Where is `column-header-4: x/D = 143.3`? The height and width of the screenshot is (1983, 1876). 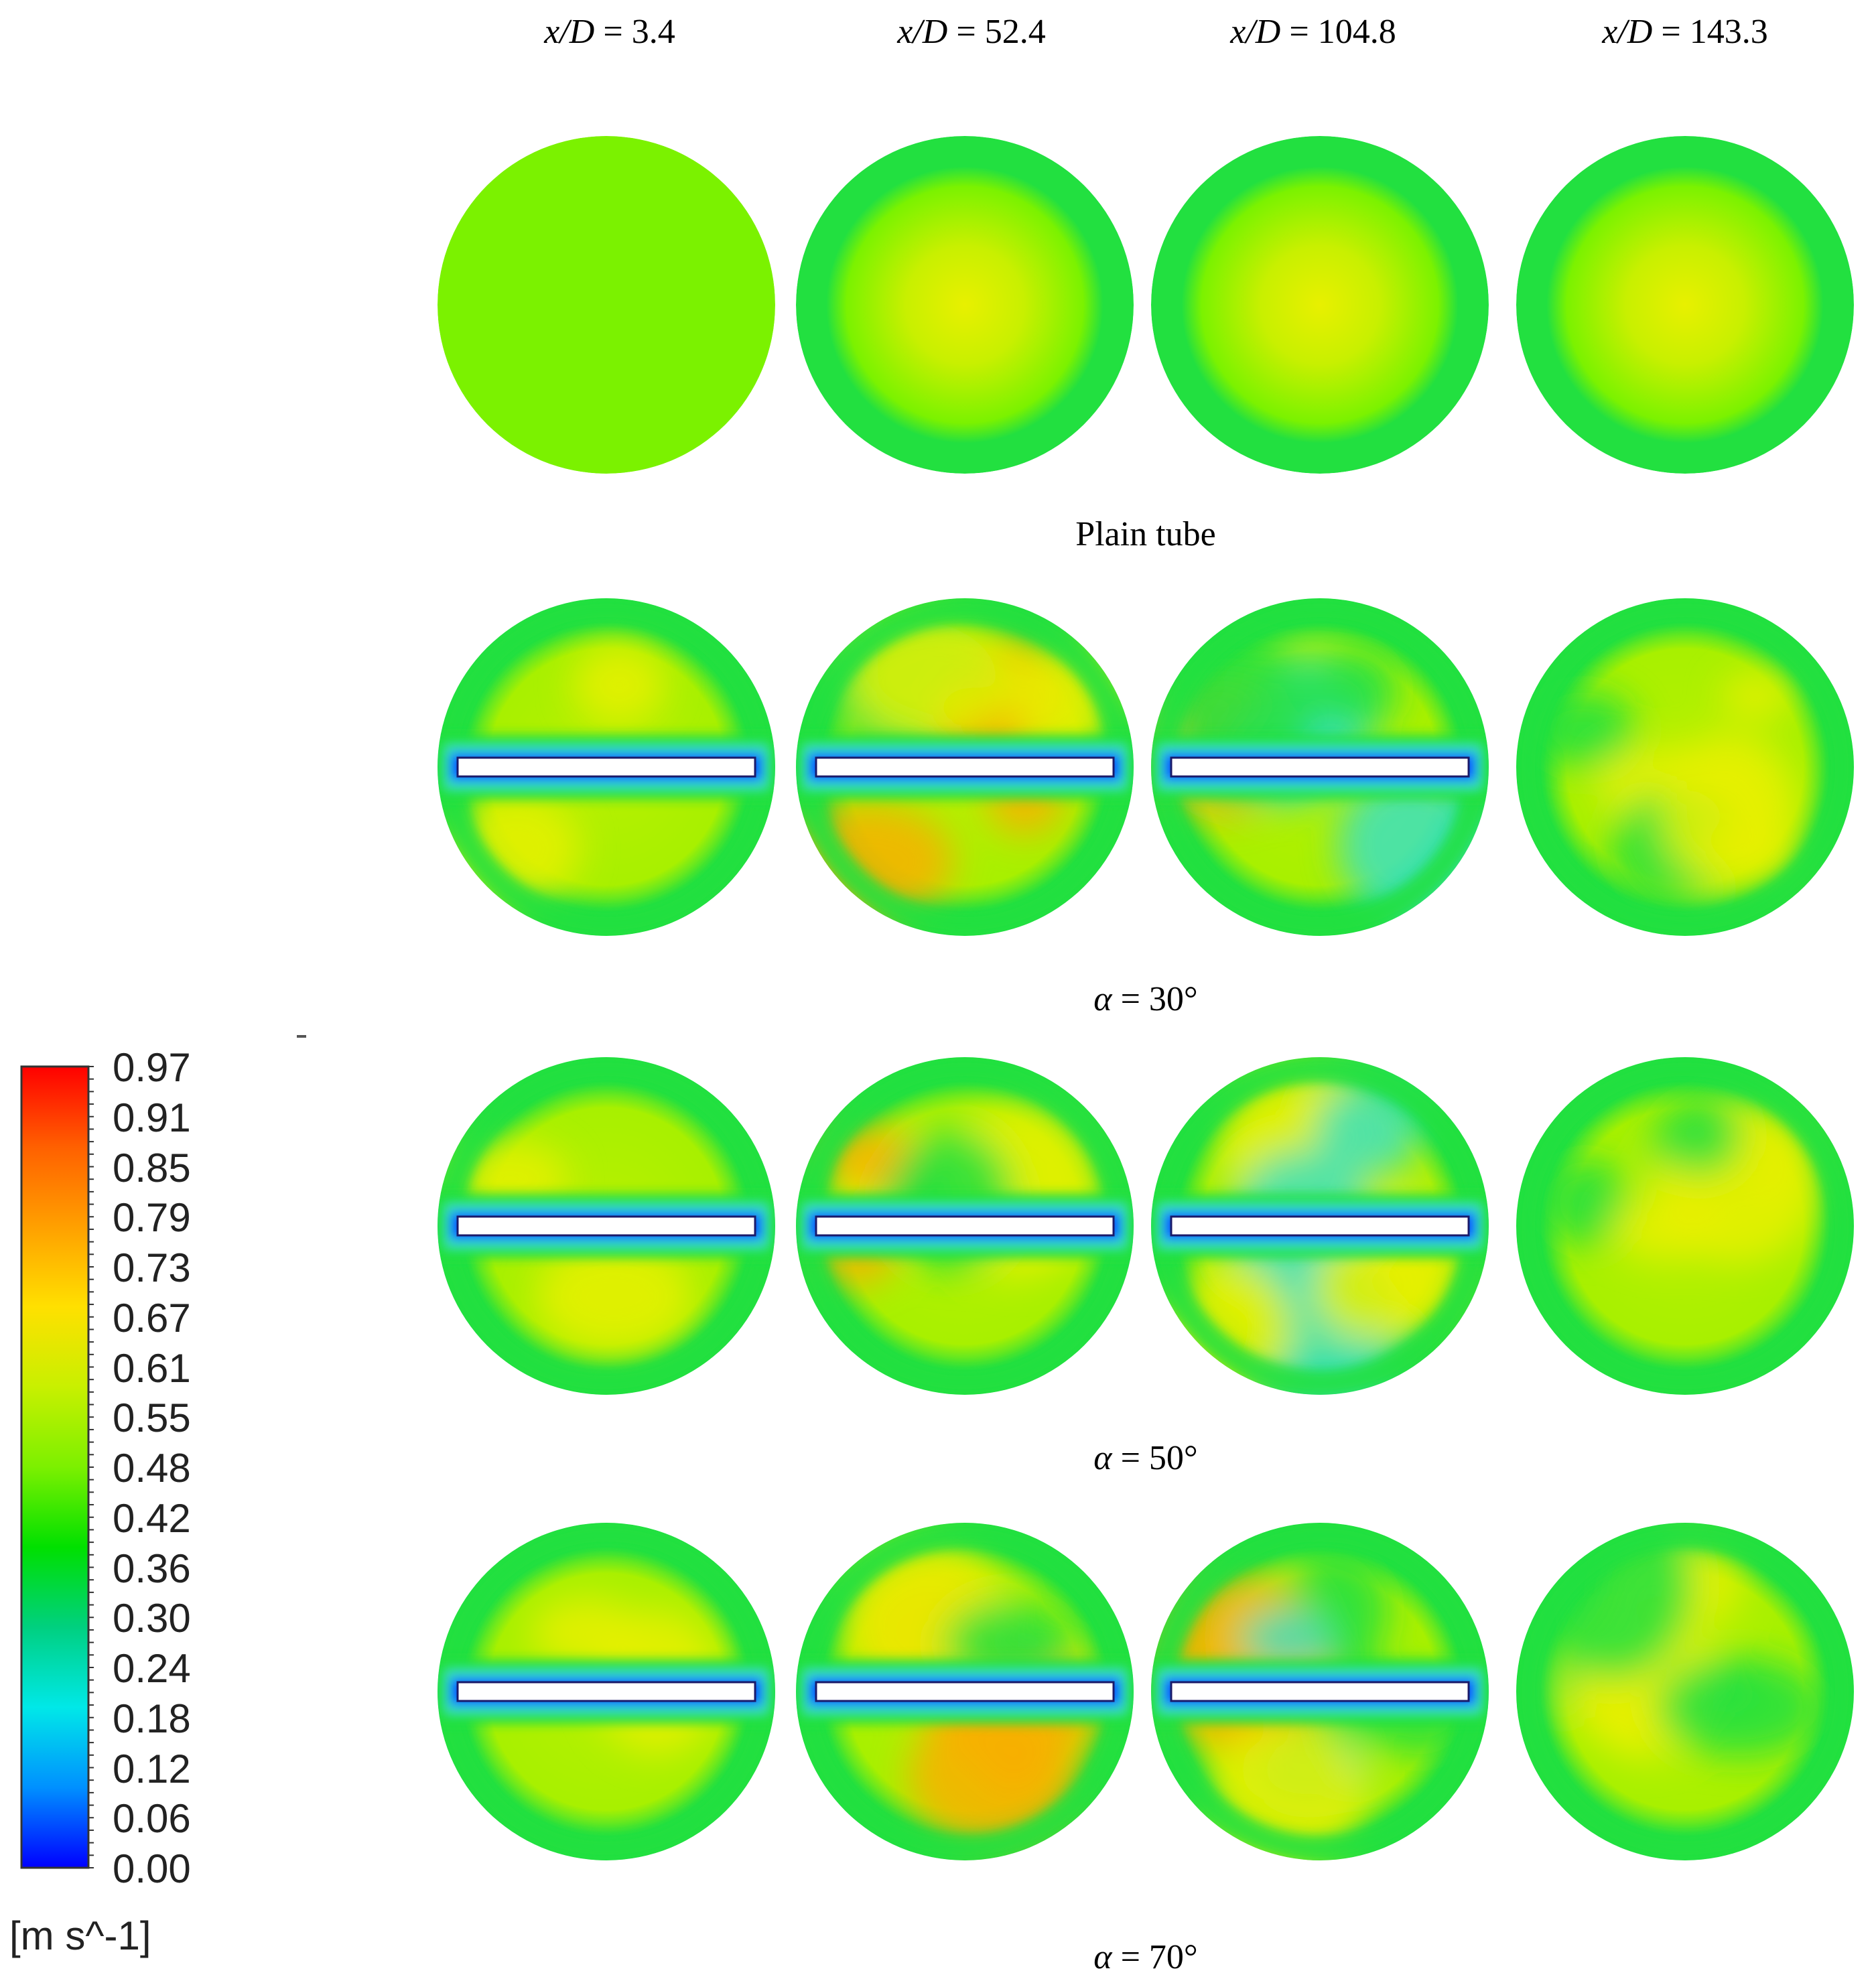 column-header-4: x/D = 143.3 is located at coordinates (1685, 32).